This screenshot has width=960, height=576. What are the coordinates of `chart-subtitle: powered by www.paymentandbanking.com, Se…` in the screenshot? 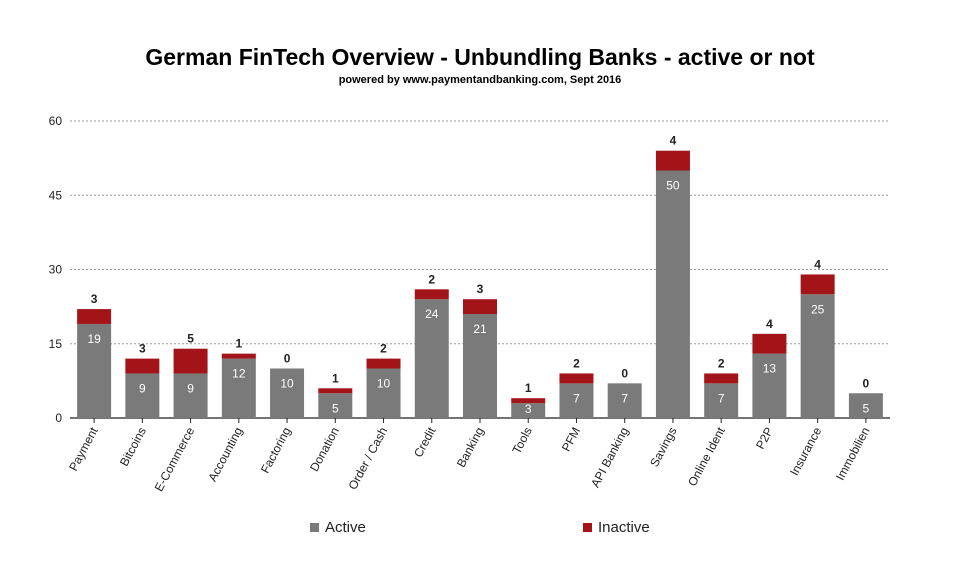 It's located at (480, 80).